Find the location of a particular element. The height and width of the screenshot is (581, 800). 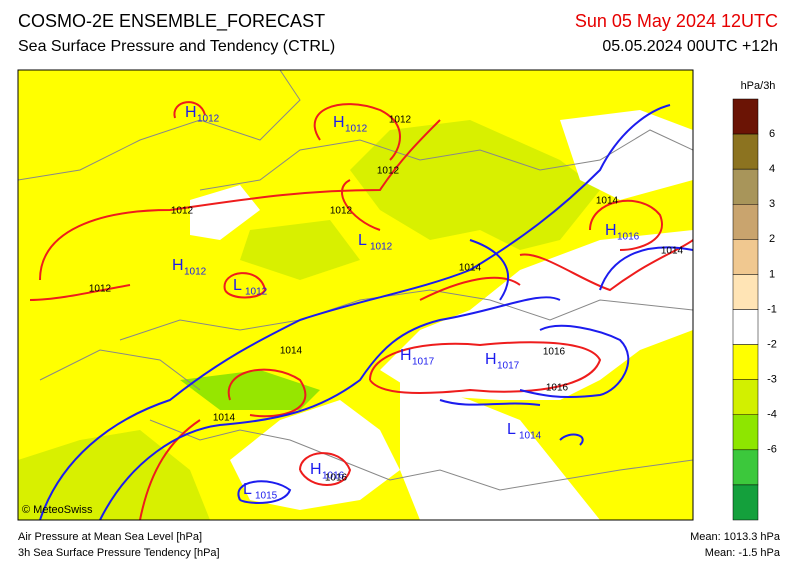

colorbar-label: 1 is located at coordinates (772, 274).